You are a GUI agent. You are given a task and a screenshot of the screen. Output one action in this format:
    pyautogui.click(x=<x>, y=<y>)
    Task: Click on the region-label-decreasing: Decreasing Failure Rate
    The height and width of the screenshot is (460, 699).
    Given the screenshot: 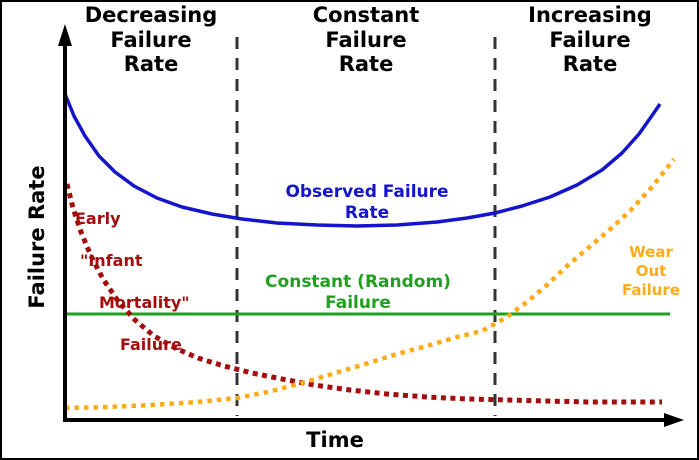 What is the action you would take?
    pyautogui.click(x=151, y=39)
    